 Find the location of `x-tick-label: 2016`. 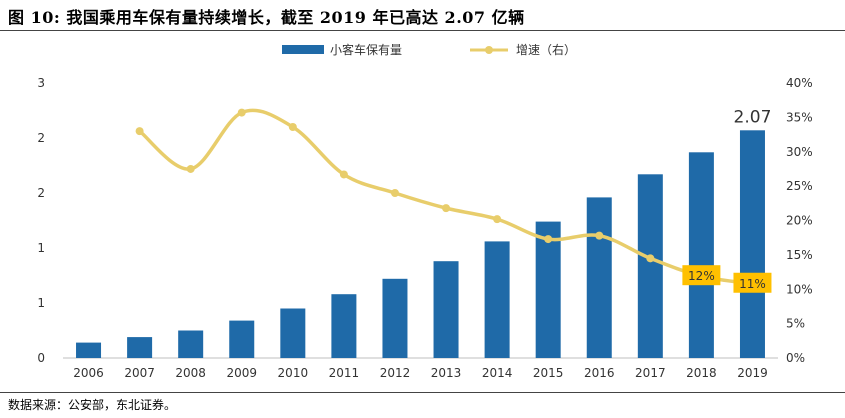

x-tick-label: 2016 is located at coordinates (599, 373).